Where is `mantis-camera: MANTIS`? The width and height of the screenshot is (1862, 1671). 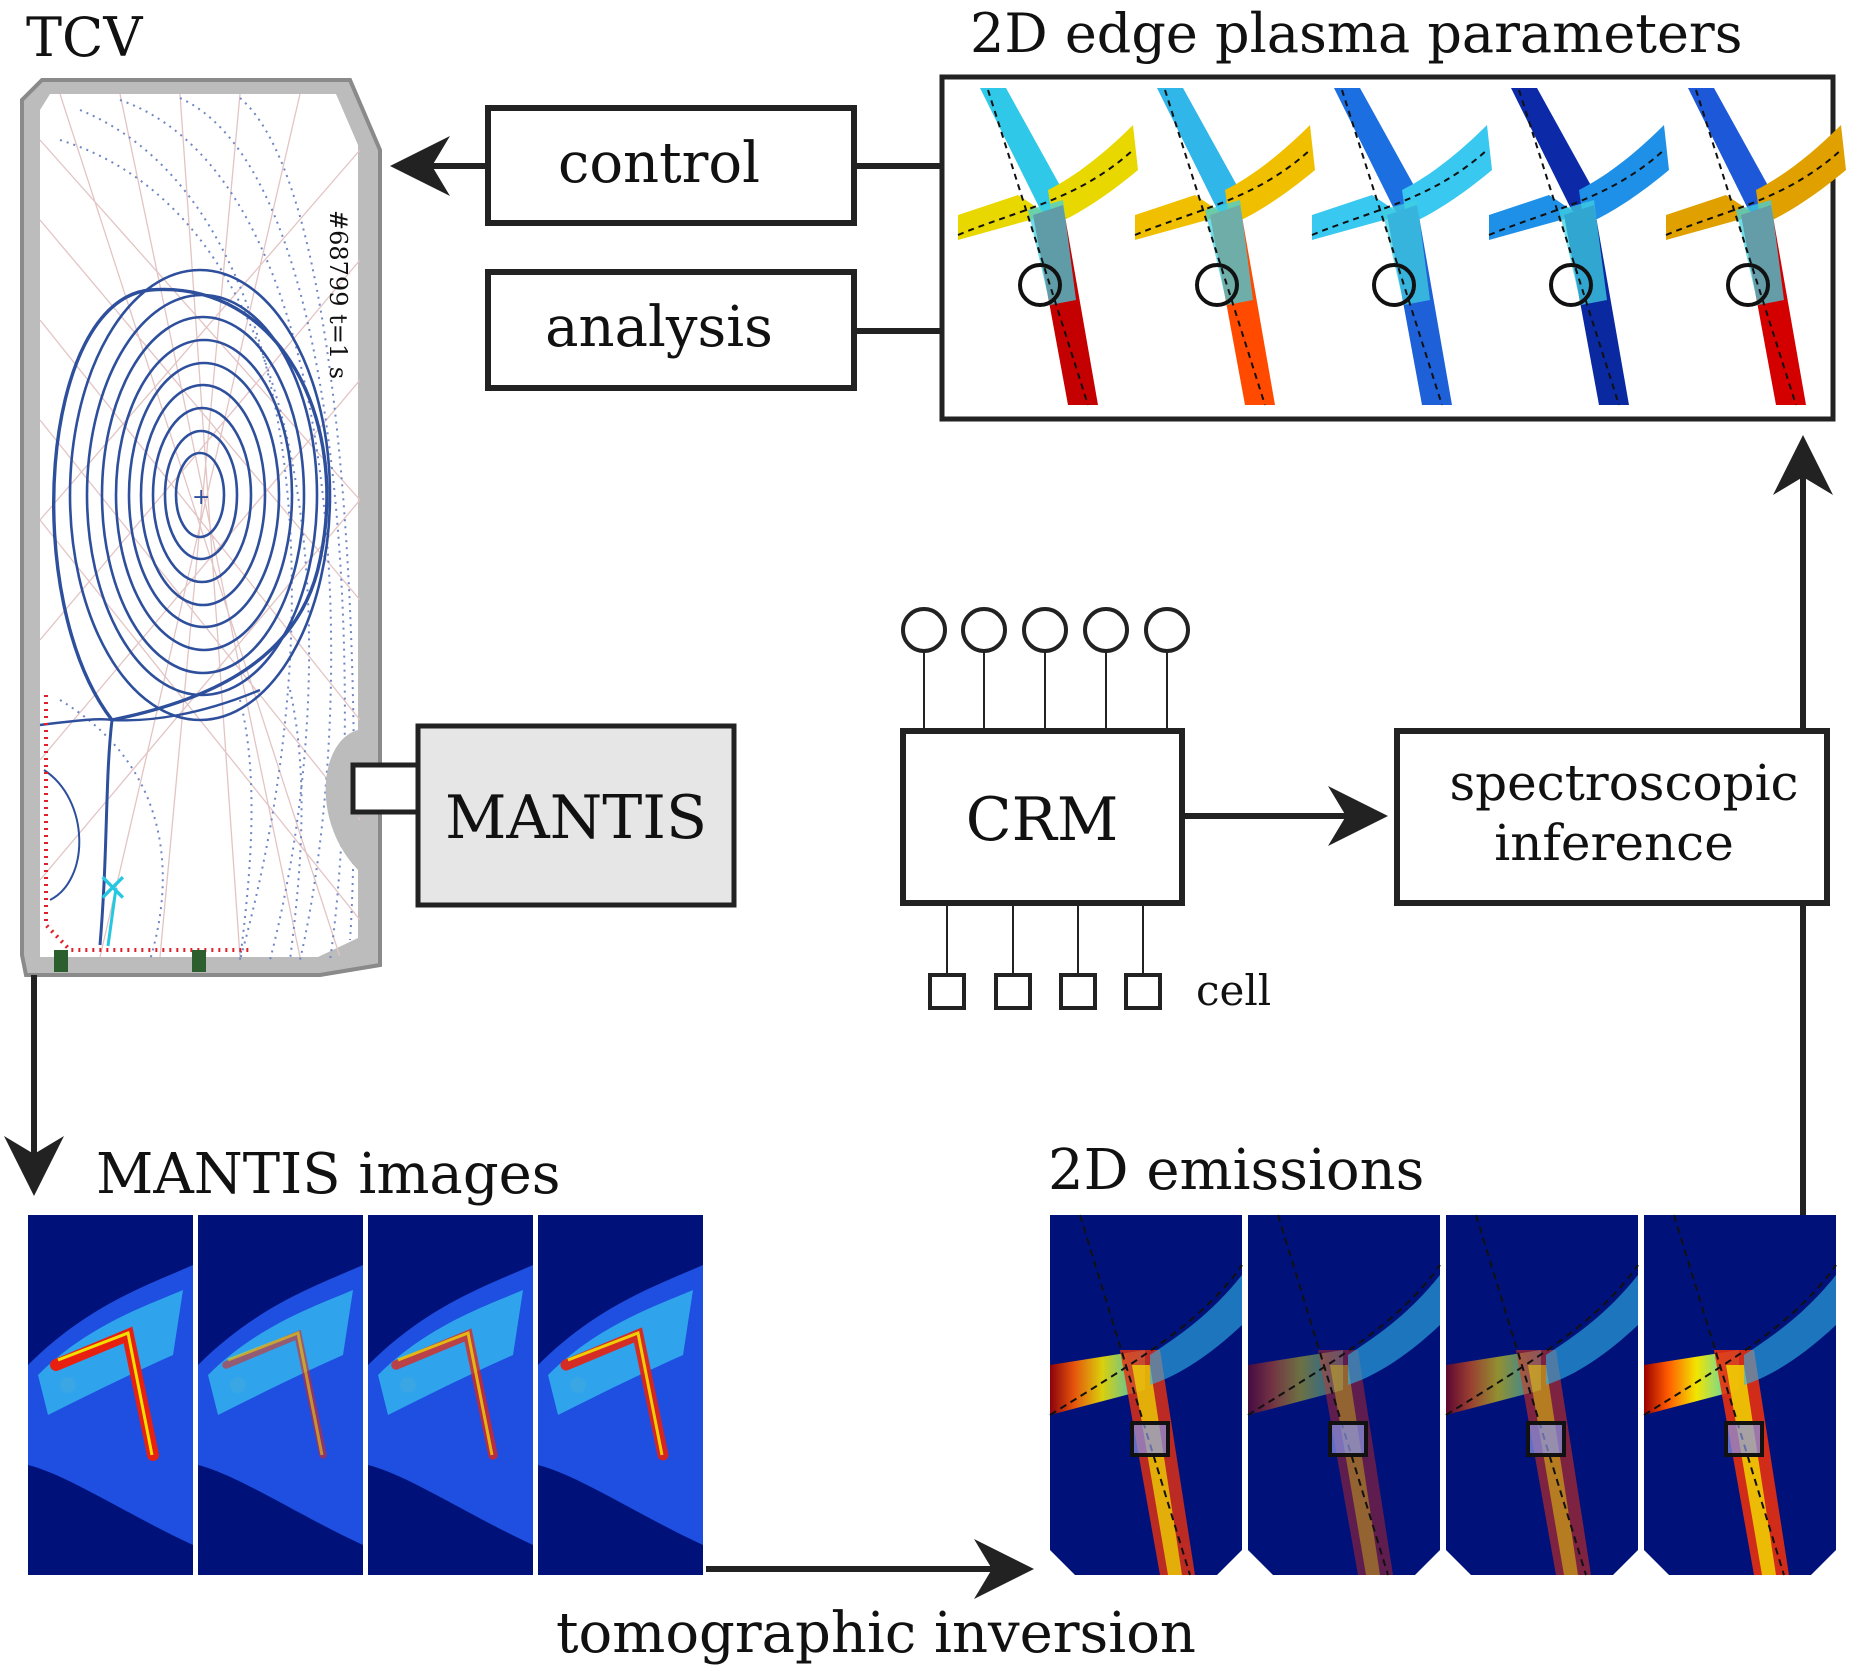 mantis-camera: MANTIS is located at coordinates (543, 815).